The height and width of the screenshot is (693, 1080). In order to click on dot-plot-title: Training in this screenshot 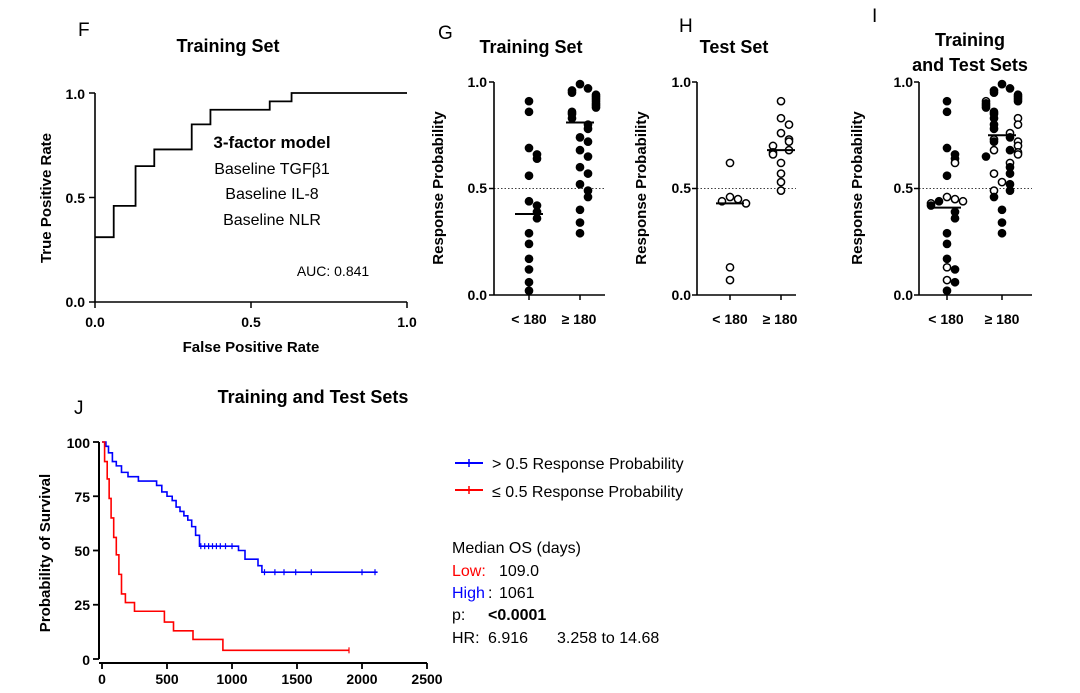, I will do `click(970, 40)`.